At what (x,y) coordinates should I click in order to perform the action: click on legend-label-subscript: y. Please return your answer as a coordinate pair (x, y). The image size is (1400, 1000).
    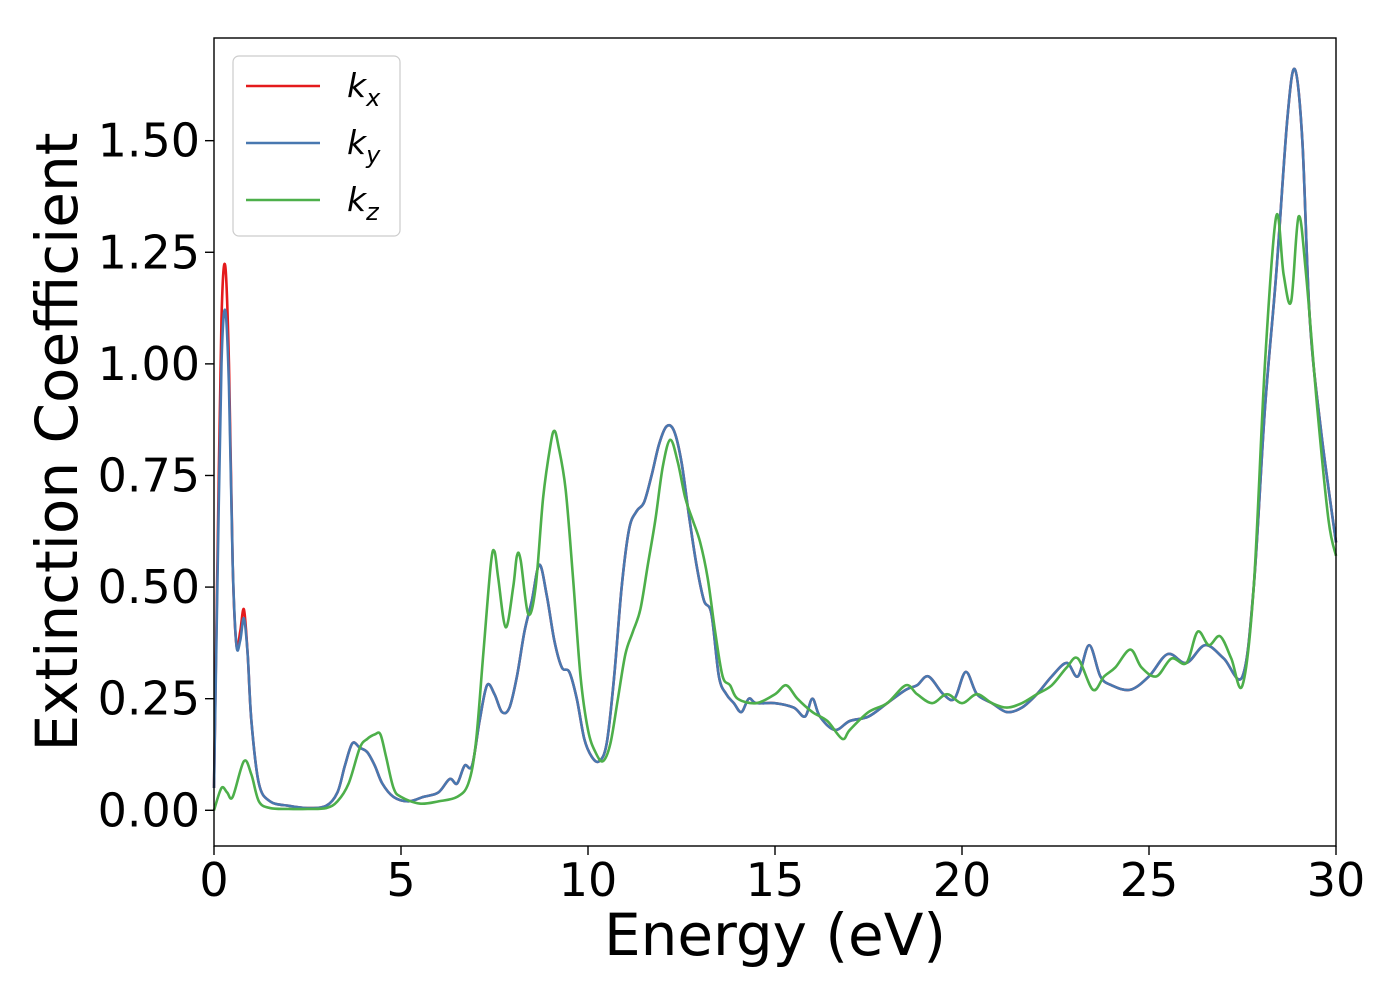
    Looking at the image, I should click on (373, 155).